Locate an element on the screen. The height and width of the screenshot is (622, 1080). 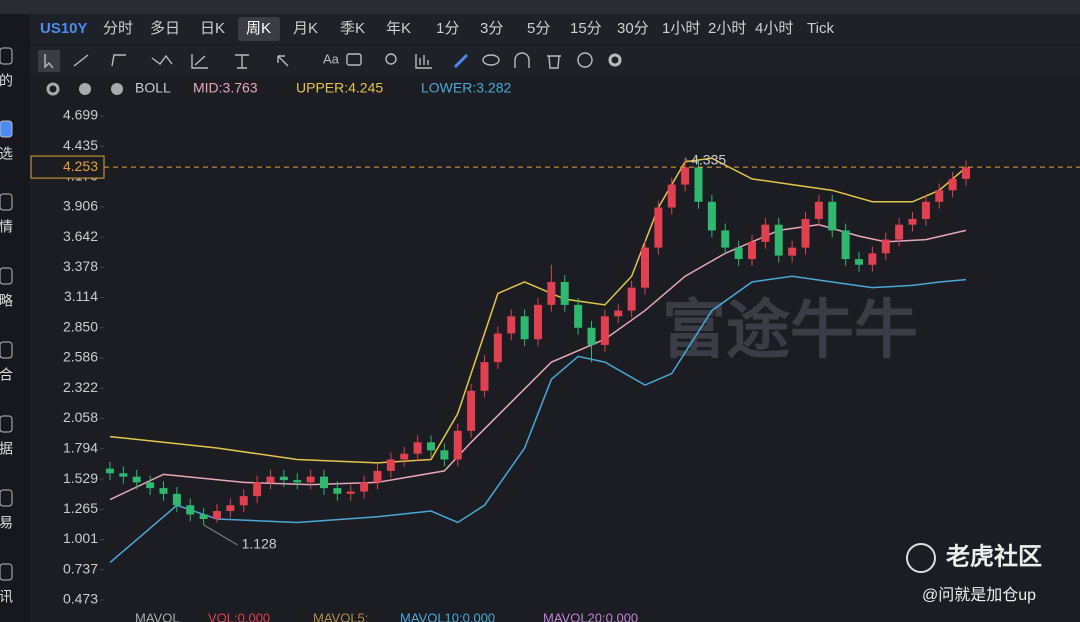
sidebar-label: 易 is located at coordinates (6, 523).